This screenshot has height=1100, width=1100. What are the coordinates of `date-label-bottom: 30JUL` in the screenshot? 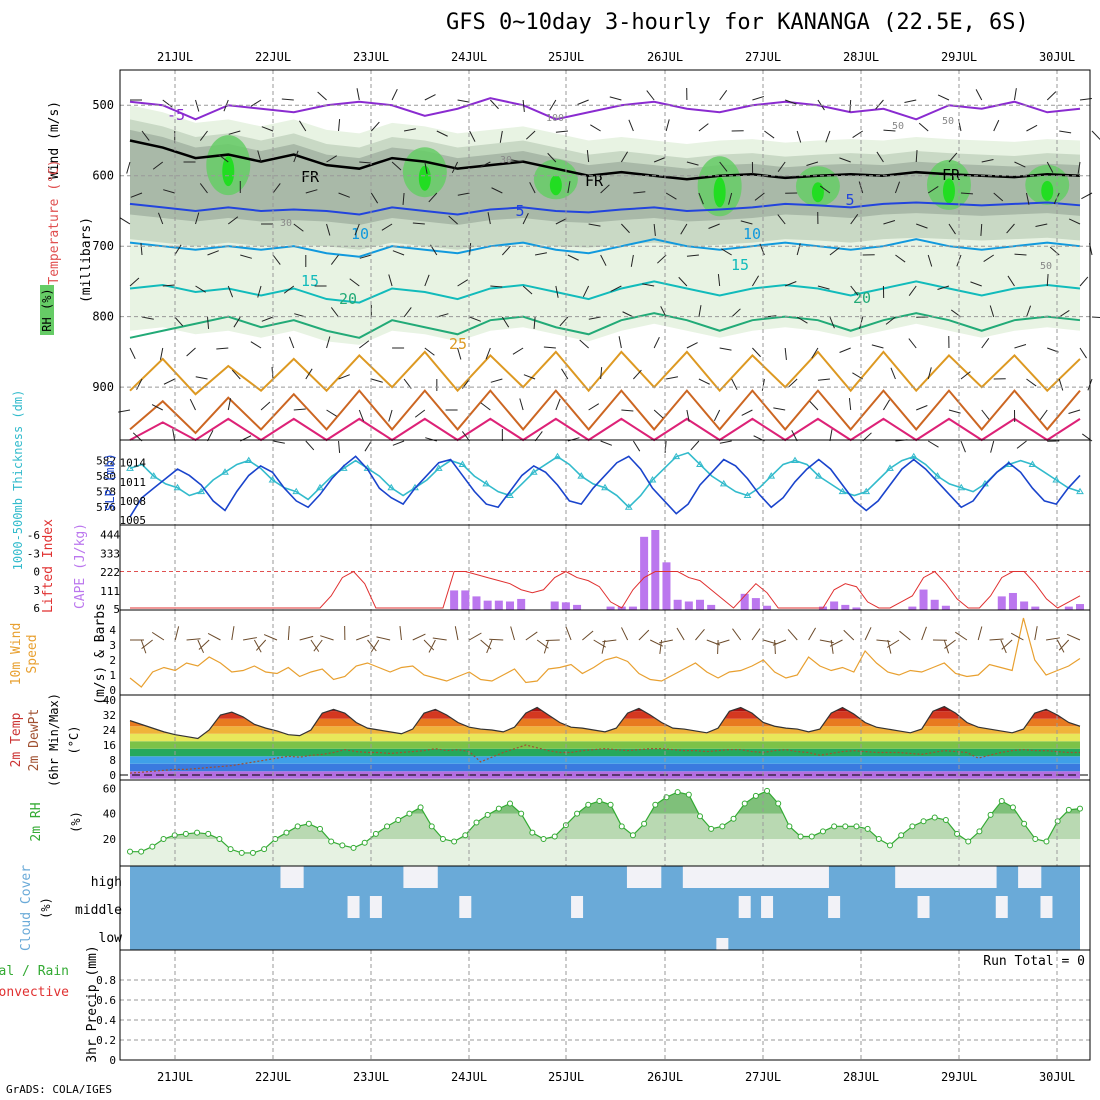 It's located at (1057, 1077).